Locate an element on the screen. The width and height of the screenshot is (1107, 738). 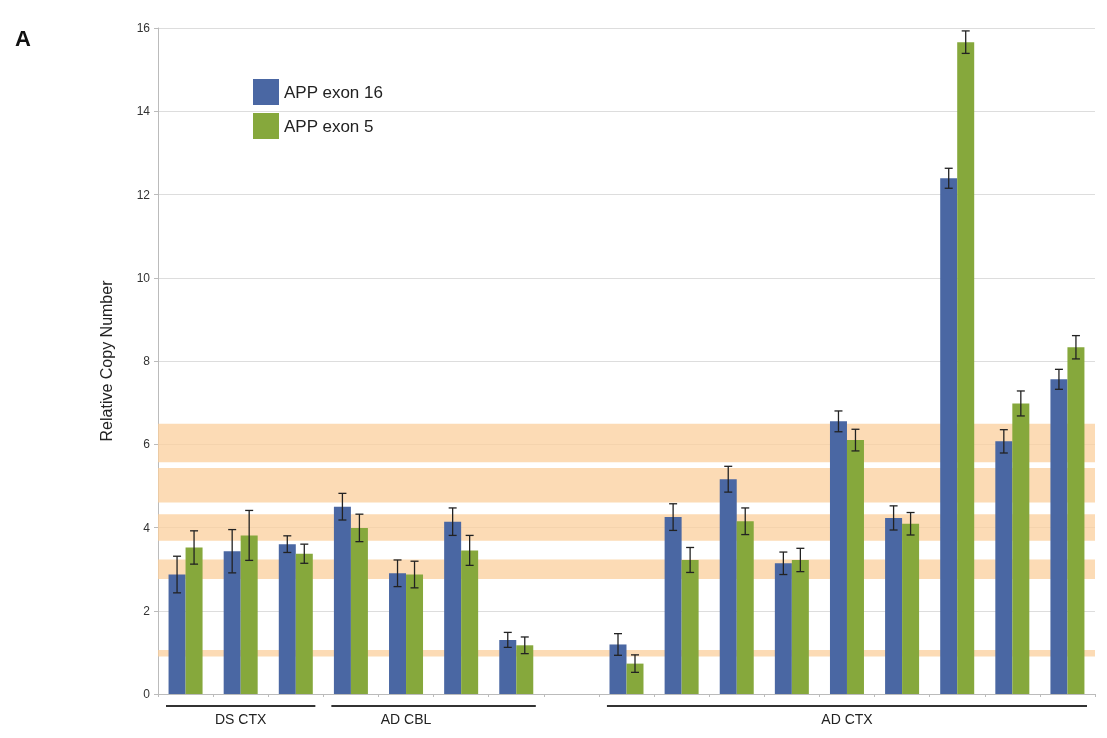
x-tick-label: AD CBL is located at coordinates (406, 719).